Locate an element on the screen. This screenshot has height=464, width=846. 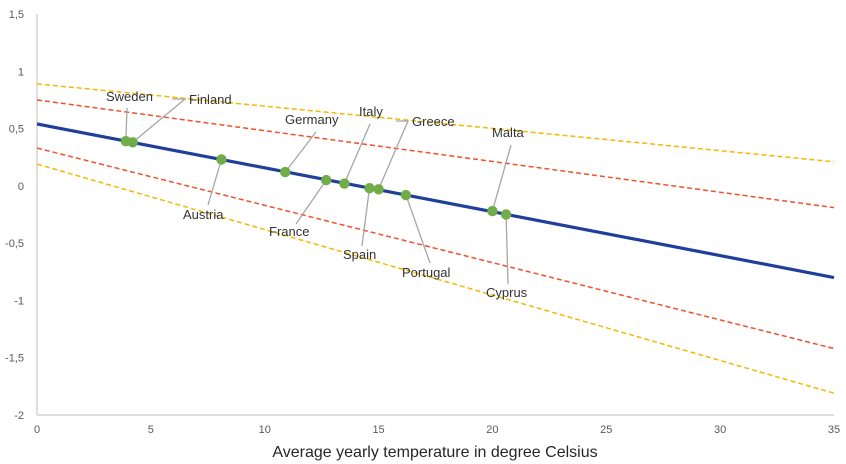
label-austria: Austria is located at coordinates (203, 214).